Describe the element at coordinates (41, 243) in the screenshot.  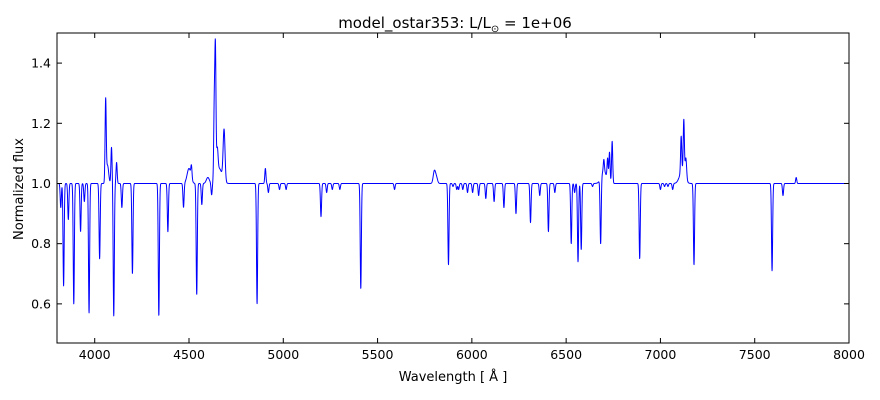
I see `y-tick-label: 0.8` at that location.